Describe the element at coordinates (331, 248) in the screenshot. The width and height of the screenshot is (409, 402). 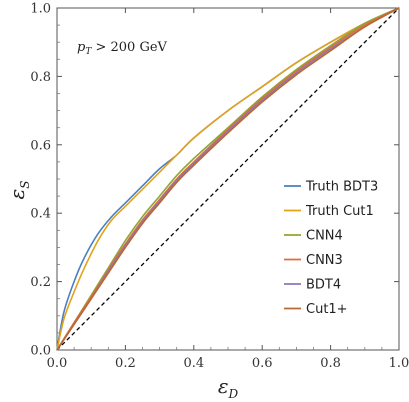
I see `legend: Truth BDT3 Truth Cut1 CNN4 CNN3 BDT4 Cut1+` at that location.